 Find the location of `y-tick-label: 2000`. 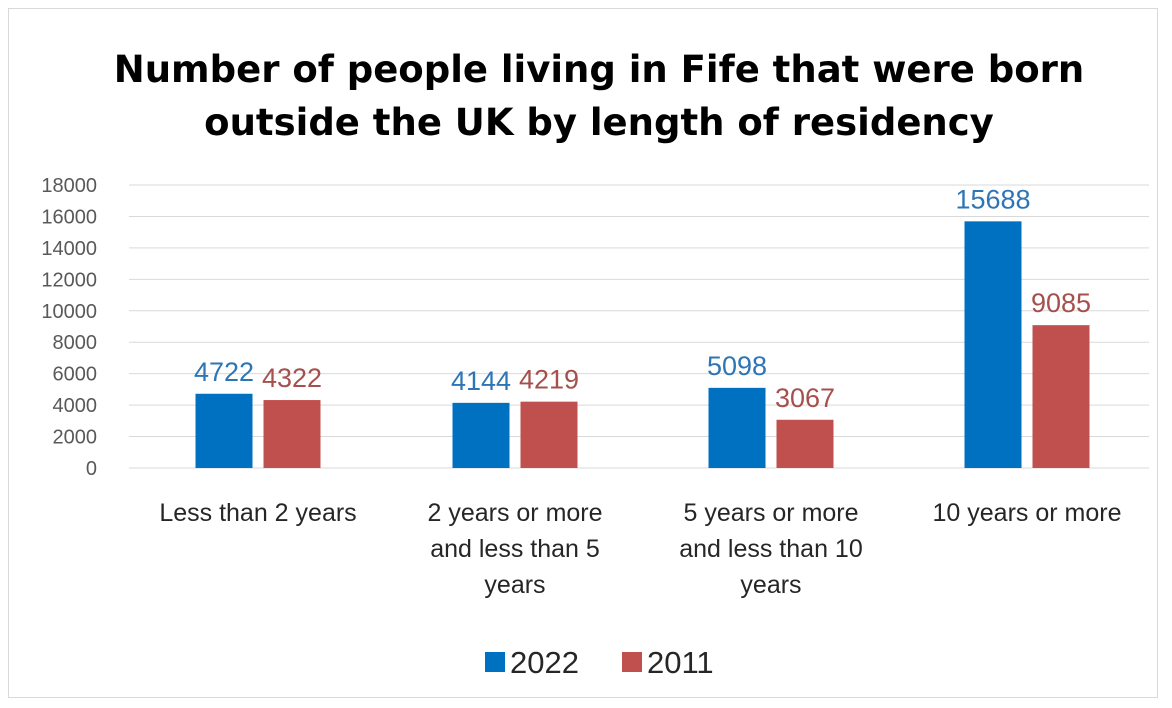

y-tick-label: 2000 is located at coordinates (75, 438).